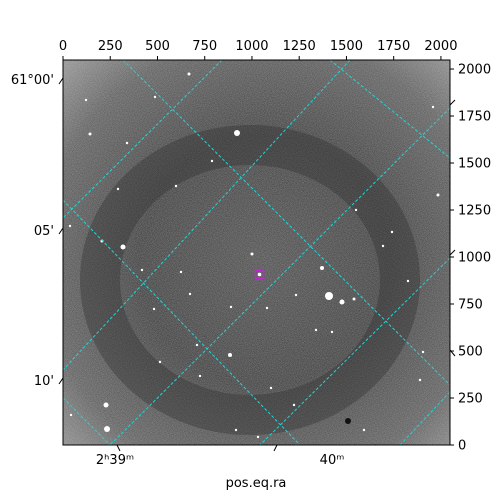 This screenshot has width=500, height=500. Describe the element at coordinates (470, 352) in the screenshot. I see `right-tick-label: 500` at that location.